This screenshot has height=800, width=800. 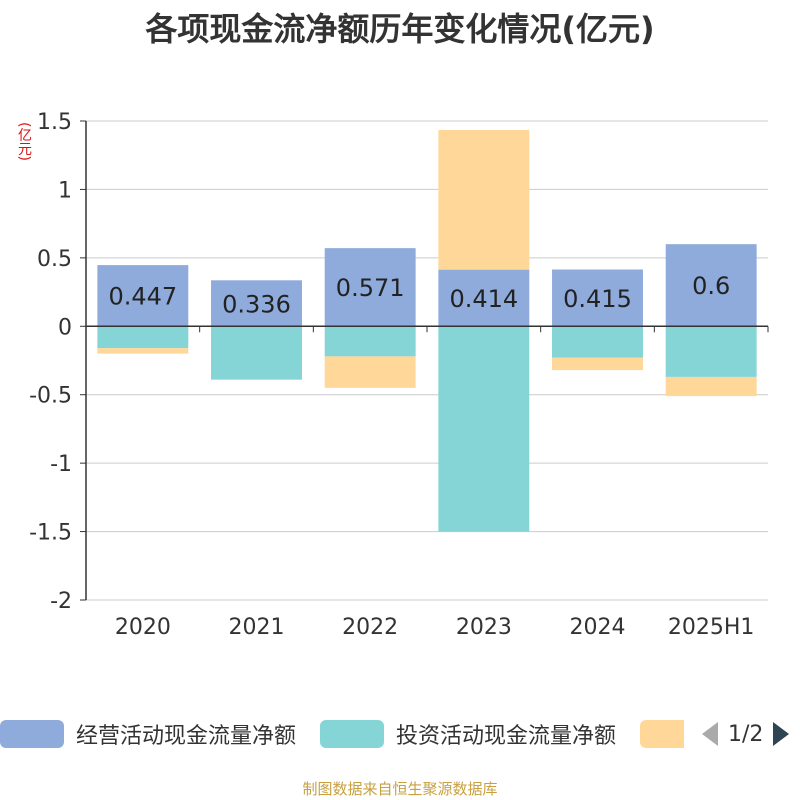 I want to click on data-source-note: 制图数据来自恒生聚源数据库, so click(x=400, y=789).